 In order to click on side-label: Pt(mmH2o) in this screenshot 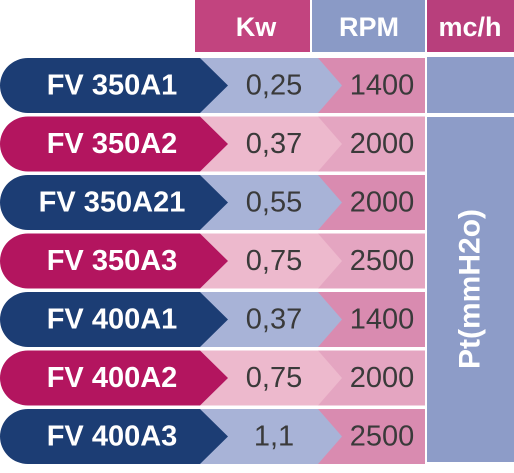, I will do `click(470, 289)`.